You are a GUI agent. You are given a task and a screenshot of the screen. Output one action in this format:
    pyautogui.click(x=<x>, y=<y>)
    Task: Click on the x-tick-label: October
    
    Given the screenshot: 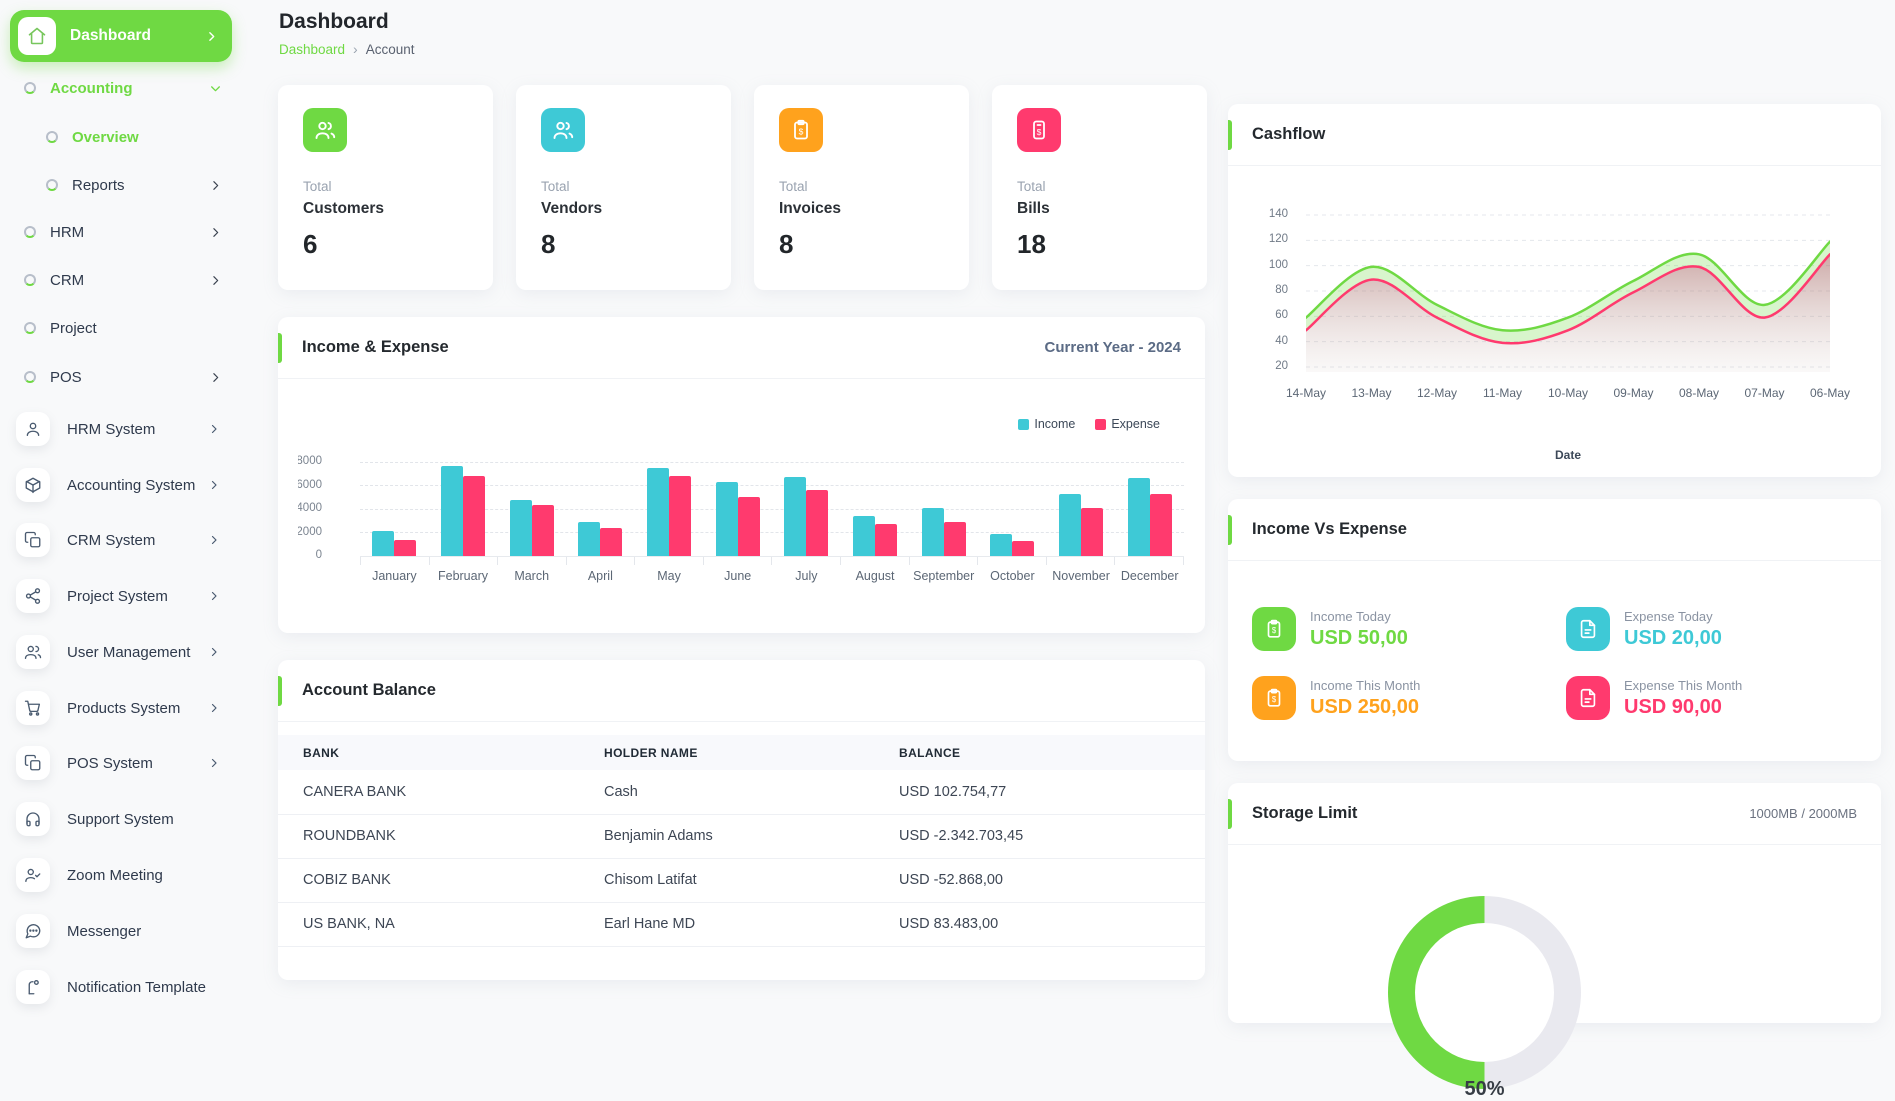 What is the action you would take?
    pyautogui.click(x=1012, y=576)
    